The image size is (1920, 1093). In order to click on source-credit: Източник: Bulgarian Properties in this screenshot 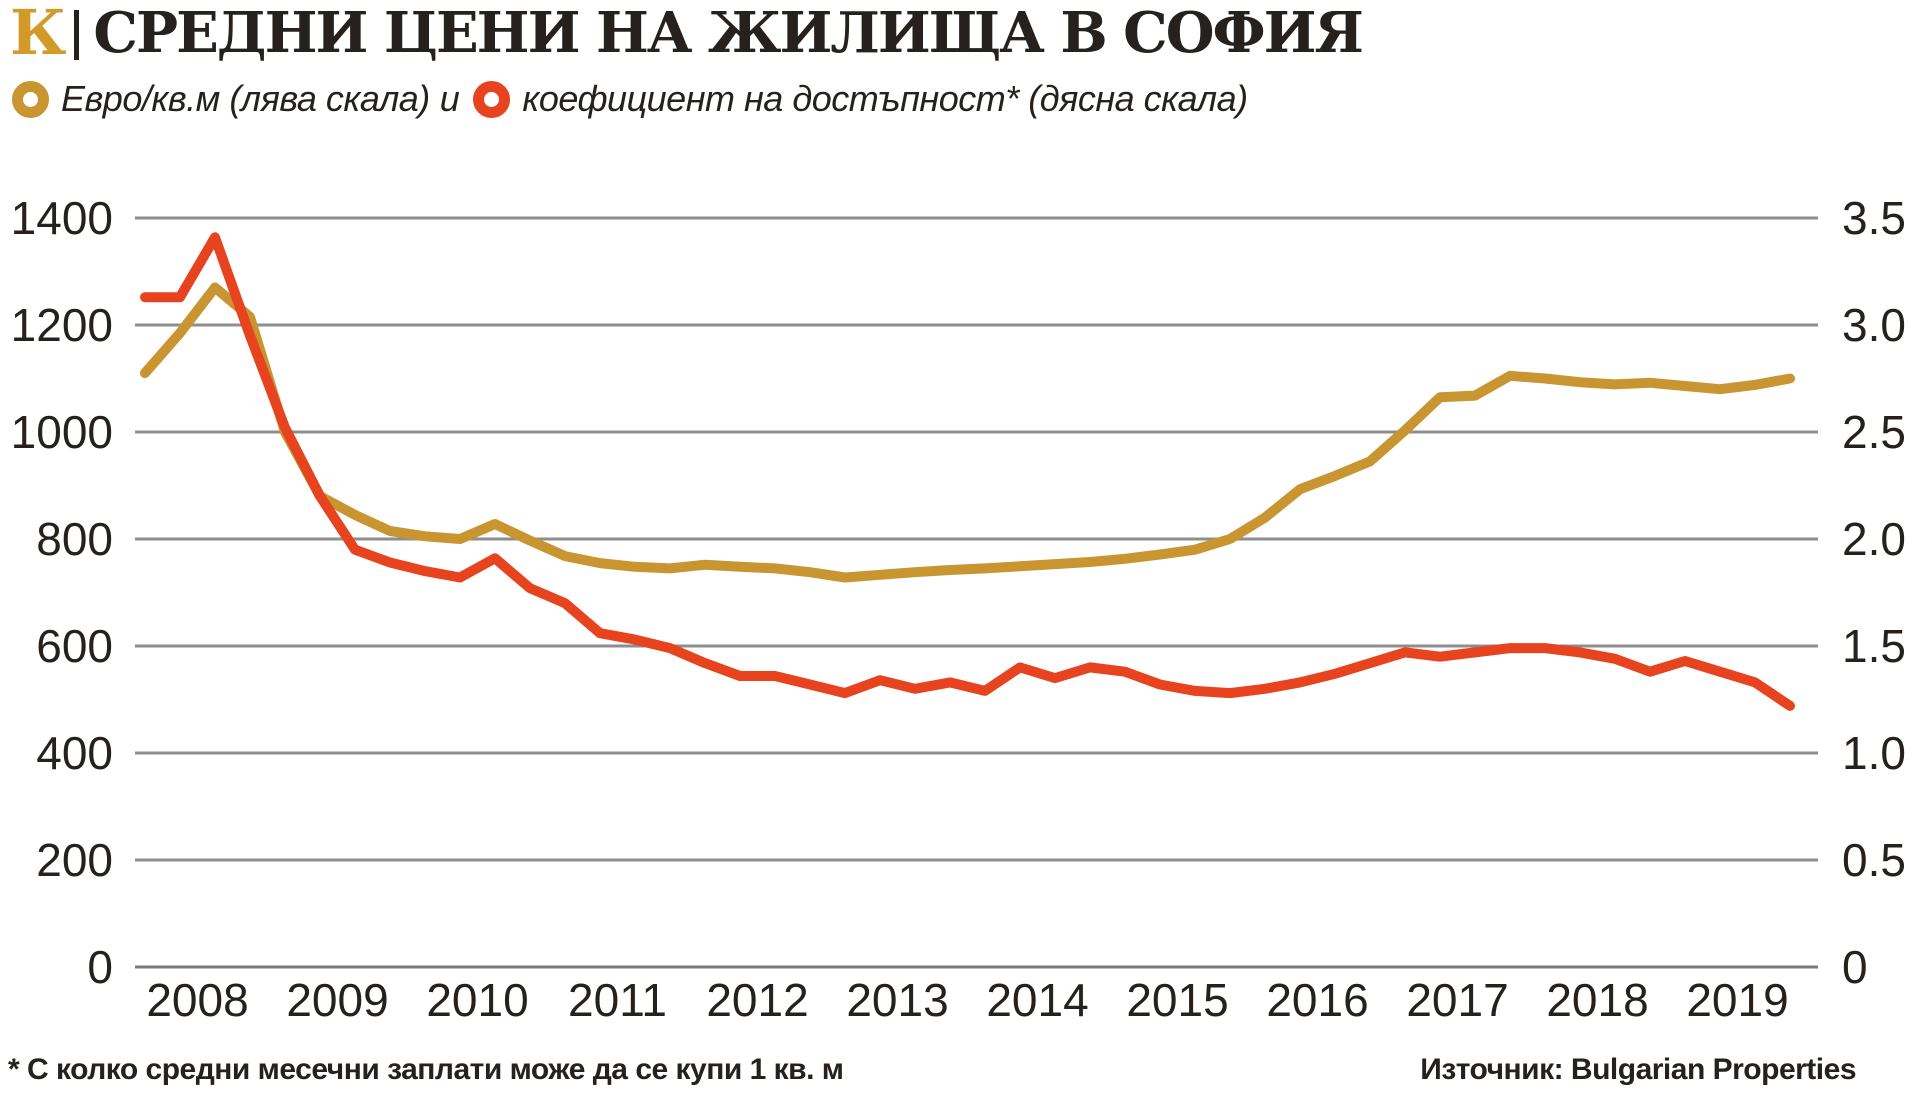, I will do `click(1638, 1069)`.